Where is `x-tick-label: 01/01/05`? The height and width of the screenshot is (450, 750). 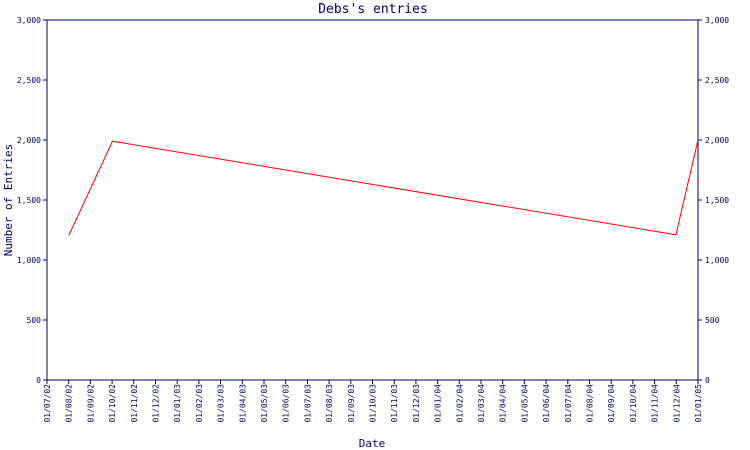
x-tick-label: 01/01/05 is located at coordinates (698, 403).